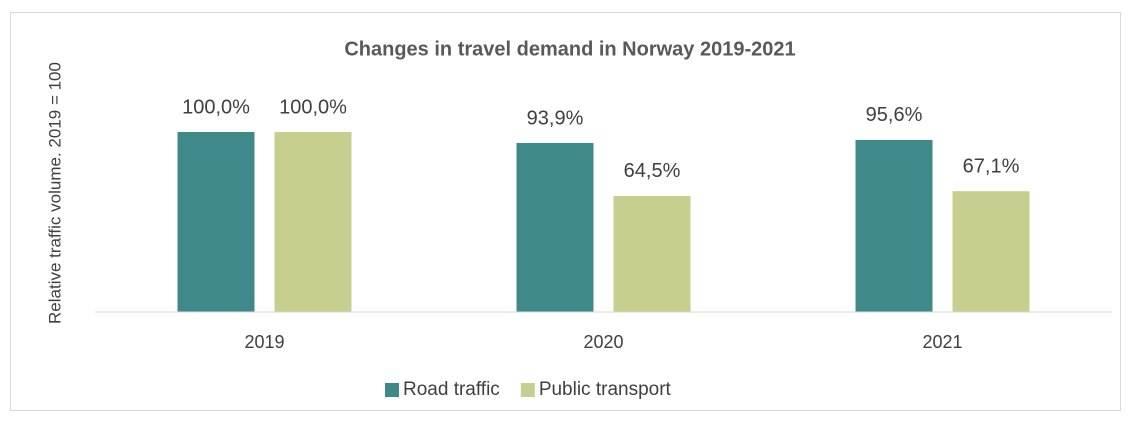  What do you see at coordinates (555, 118) in the screenshot?
I see `value-label: 93,9%` at bounding box center [555, 118].